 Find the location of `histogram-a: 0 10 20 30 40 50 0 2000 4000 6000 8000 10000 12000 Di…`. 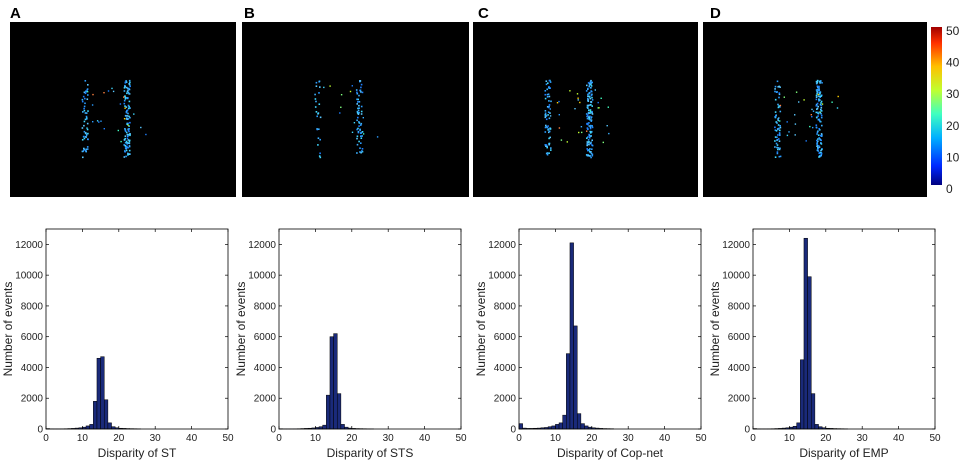

histogram-a: 0 10 20 30 40 50 0 2000 4000 6000 8000 10000 12000 Di… is located at coordinates (117, 344).